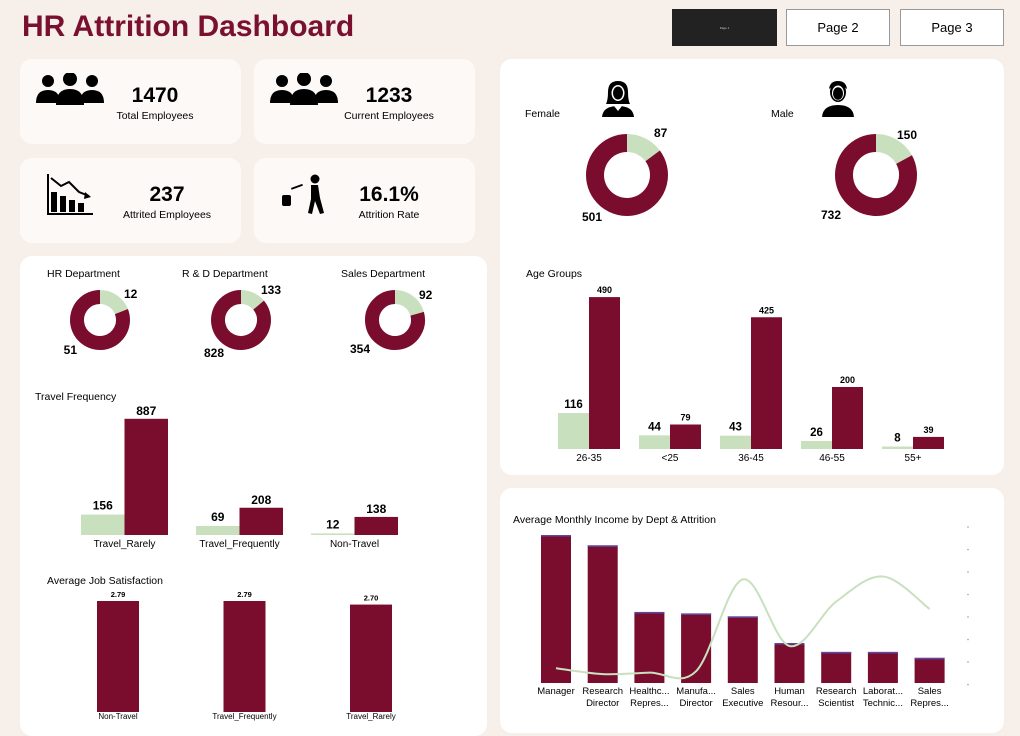  I want to click on travel-chart-tick-label: Travel_Rarely, so click(125, 544).